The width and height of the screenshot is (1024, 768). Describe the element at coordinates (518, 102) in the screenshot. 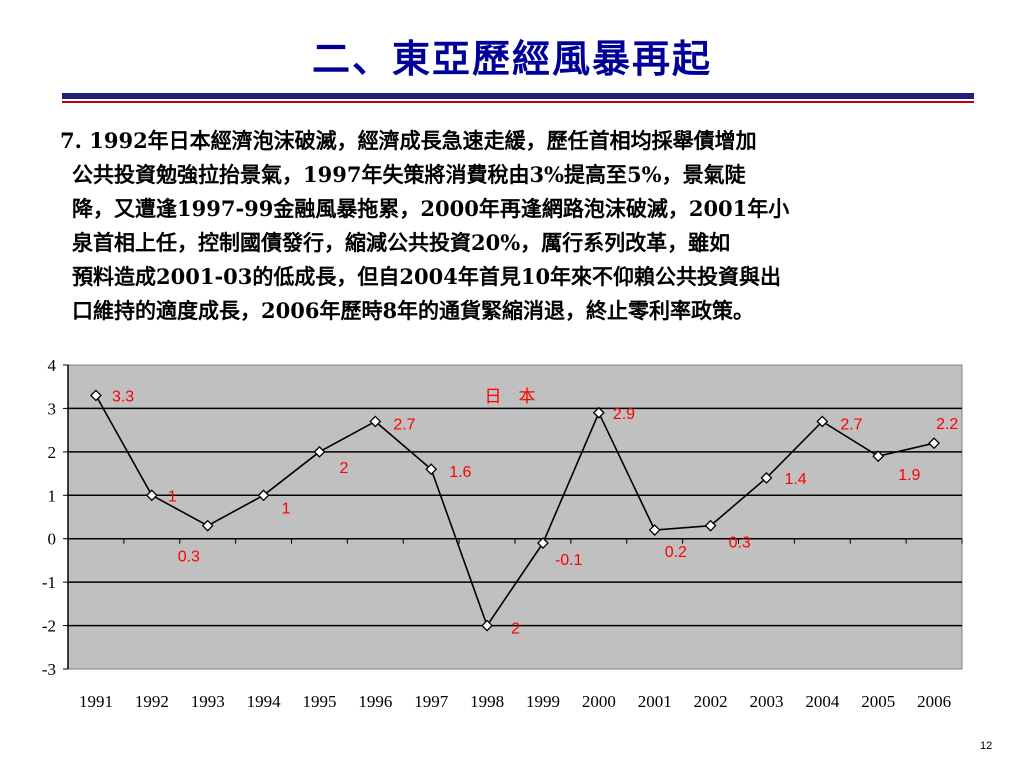

I see `title-rule-thin` at that location.